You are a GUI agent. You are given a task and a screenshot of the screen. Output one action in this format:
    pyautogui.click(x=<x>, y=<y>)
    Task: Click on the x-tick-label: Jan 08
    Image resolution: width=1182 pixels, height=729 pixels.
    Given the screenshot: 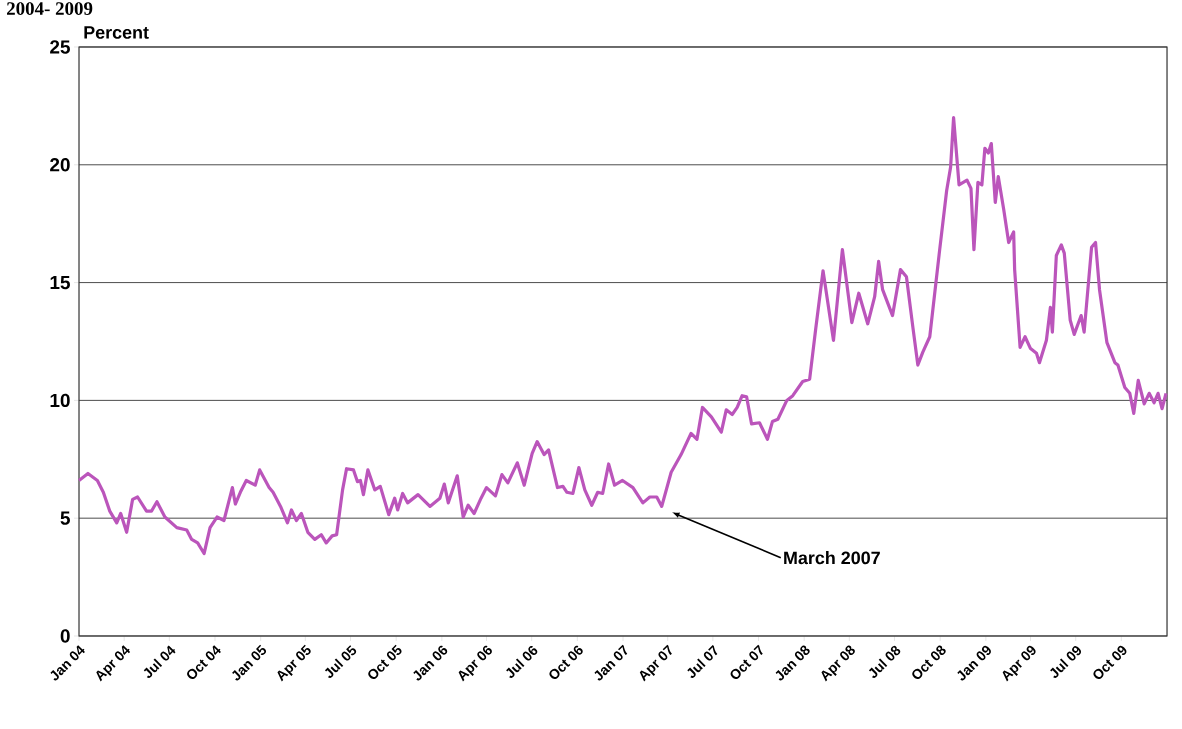 What is the action you would take?
    pyautogui.click(x=792, y=663)
    